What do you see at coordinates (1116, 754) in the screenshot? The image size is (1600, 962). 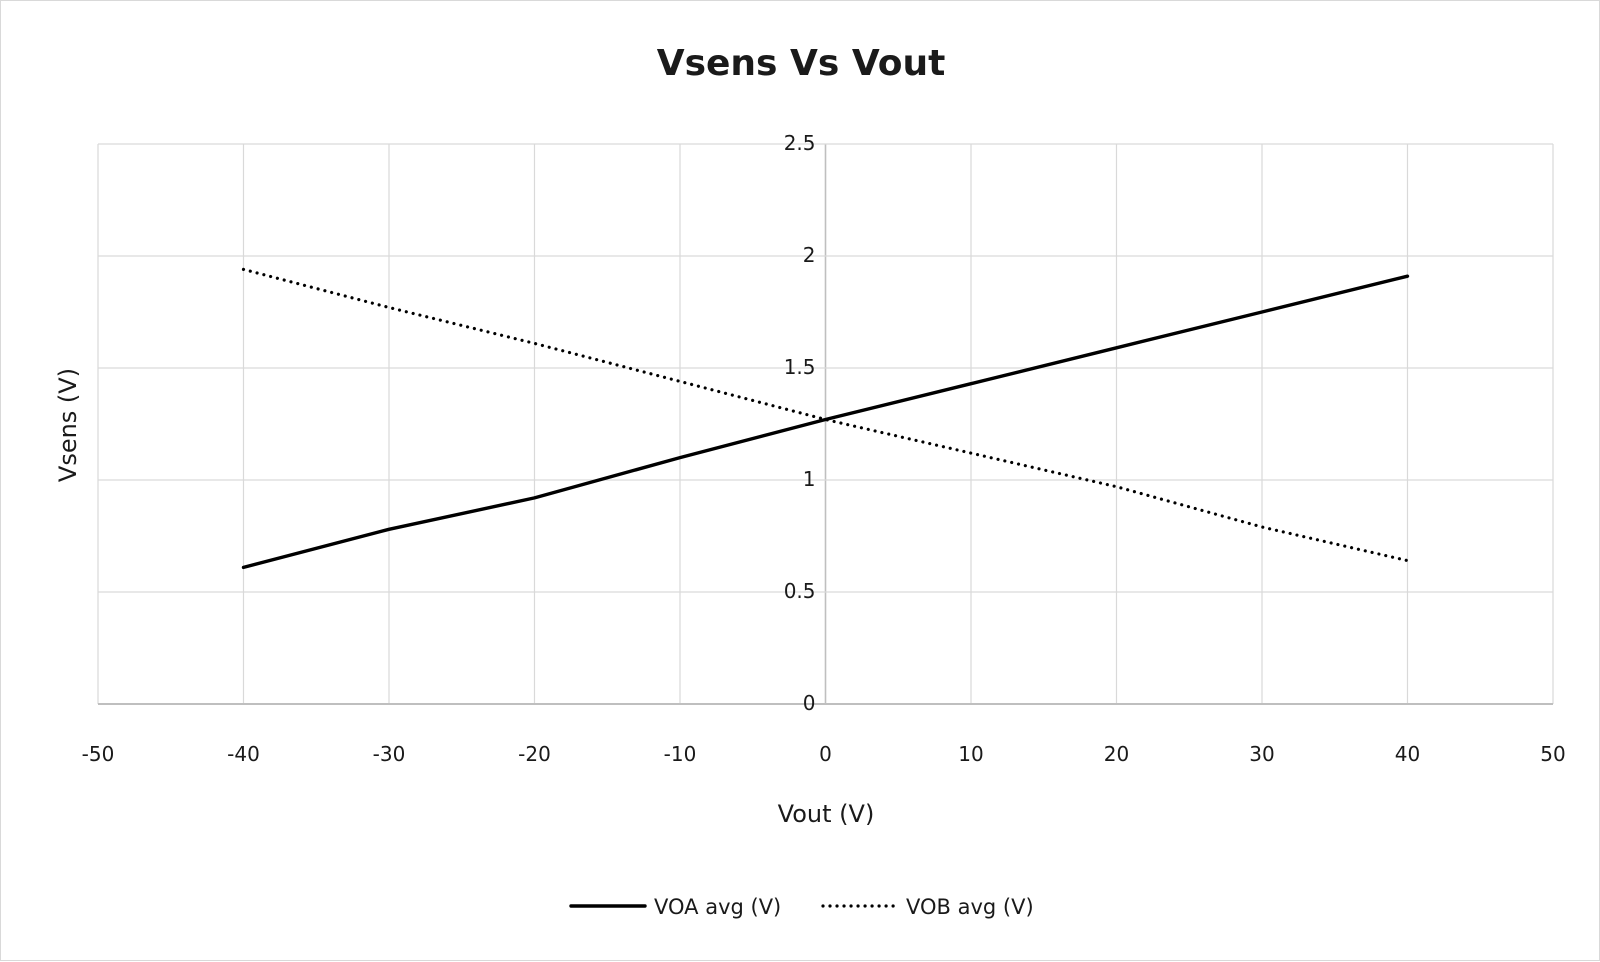 I see `x-tick-label: 20` at bounding box center [1116, 754].